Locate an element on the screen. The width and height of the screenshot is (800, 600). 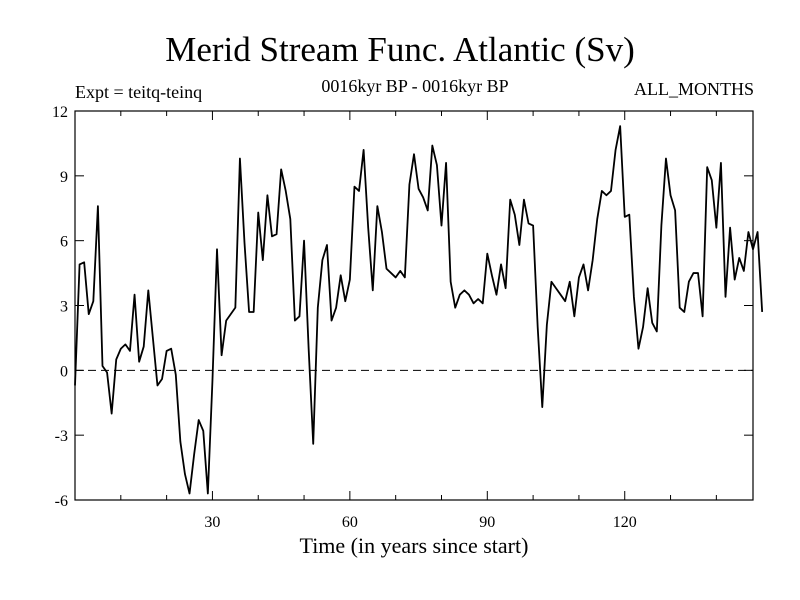
y-tick-label: -3 is located at coordinates (61, 436).